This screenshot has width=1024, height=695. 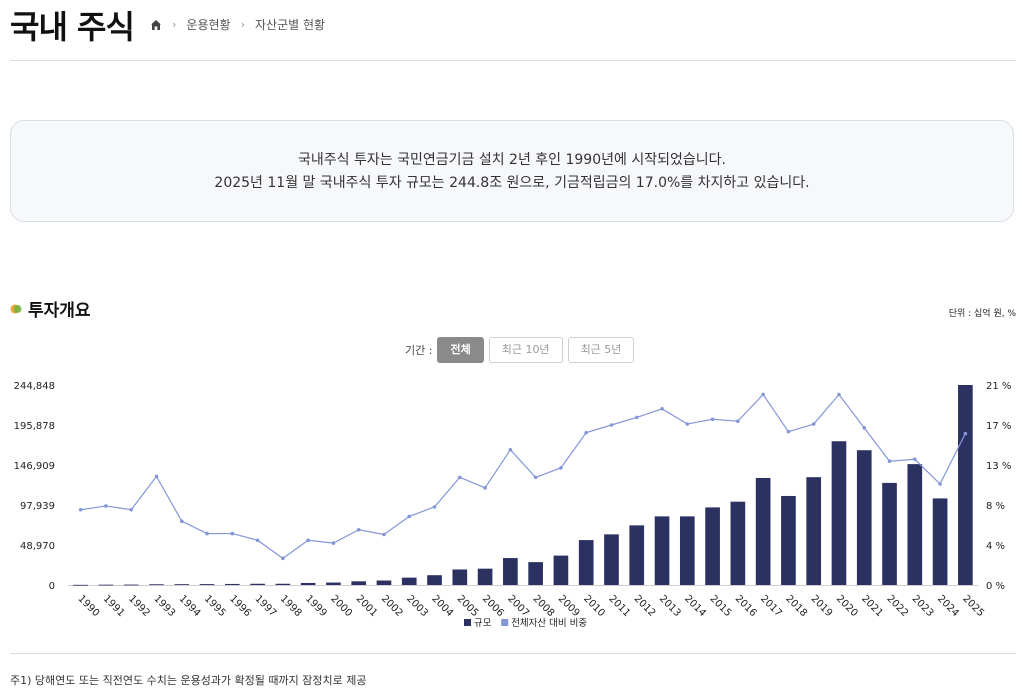 What do you see at coordinates (417, 606) in the screenshot?
I see `x-tick-label: 2003` at bounding box center [417, 606].